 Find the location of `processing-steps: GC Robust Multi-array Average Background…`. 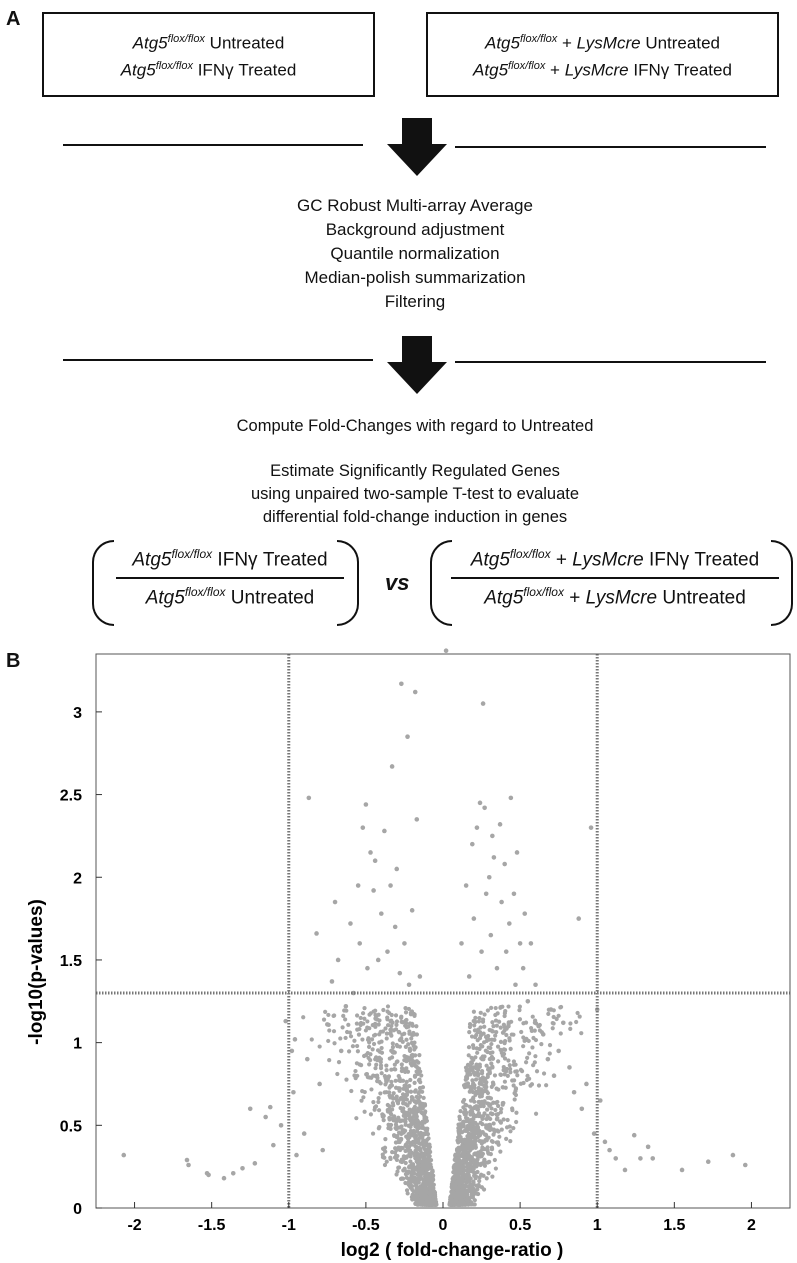

processing-steps: GC Robust Multi-array Average Background… is located at coordinates (415, 254).